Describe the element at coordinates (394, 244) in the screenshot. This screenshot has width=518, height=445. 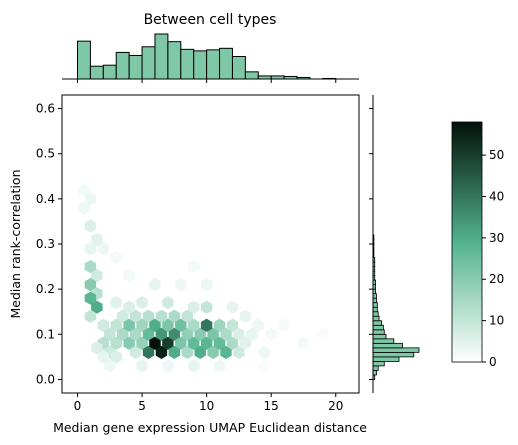
I see `y-marginal-histogram` at that location.